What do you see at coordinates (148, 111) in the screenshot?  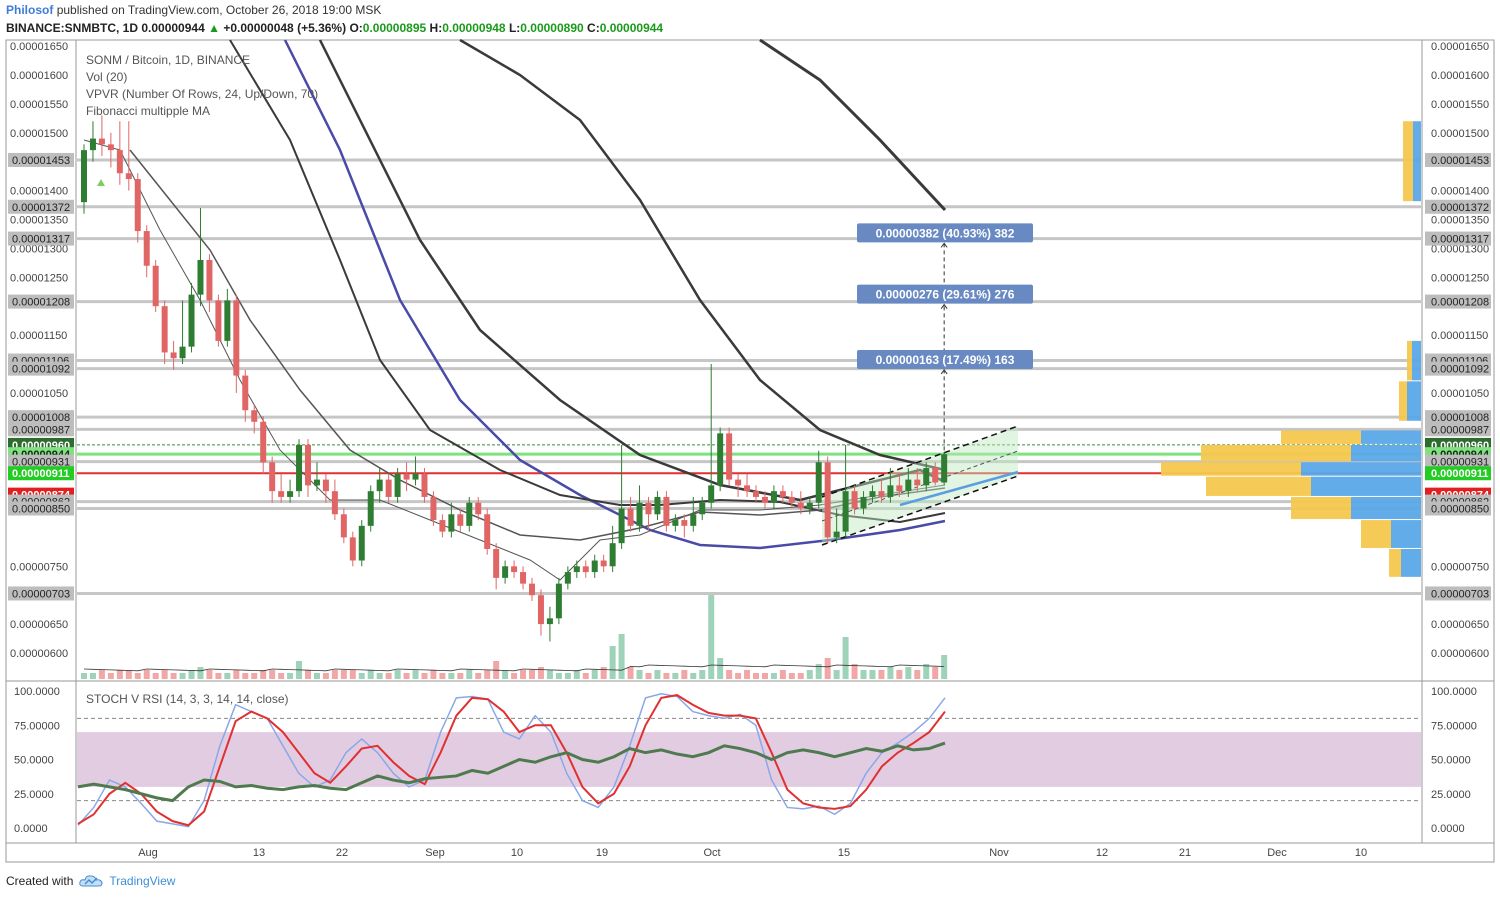 I see `legend-fib-ma: Fibonacci multipple MA` at bounding box center [148, 111].